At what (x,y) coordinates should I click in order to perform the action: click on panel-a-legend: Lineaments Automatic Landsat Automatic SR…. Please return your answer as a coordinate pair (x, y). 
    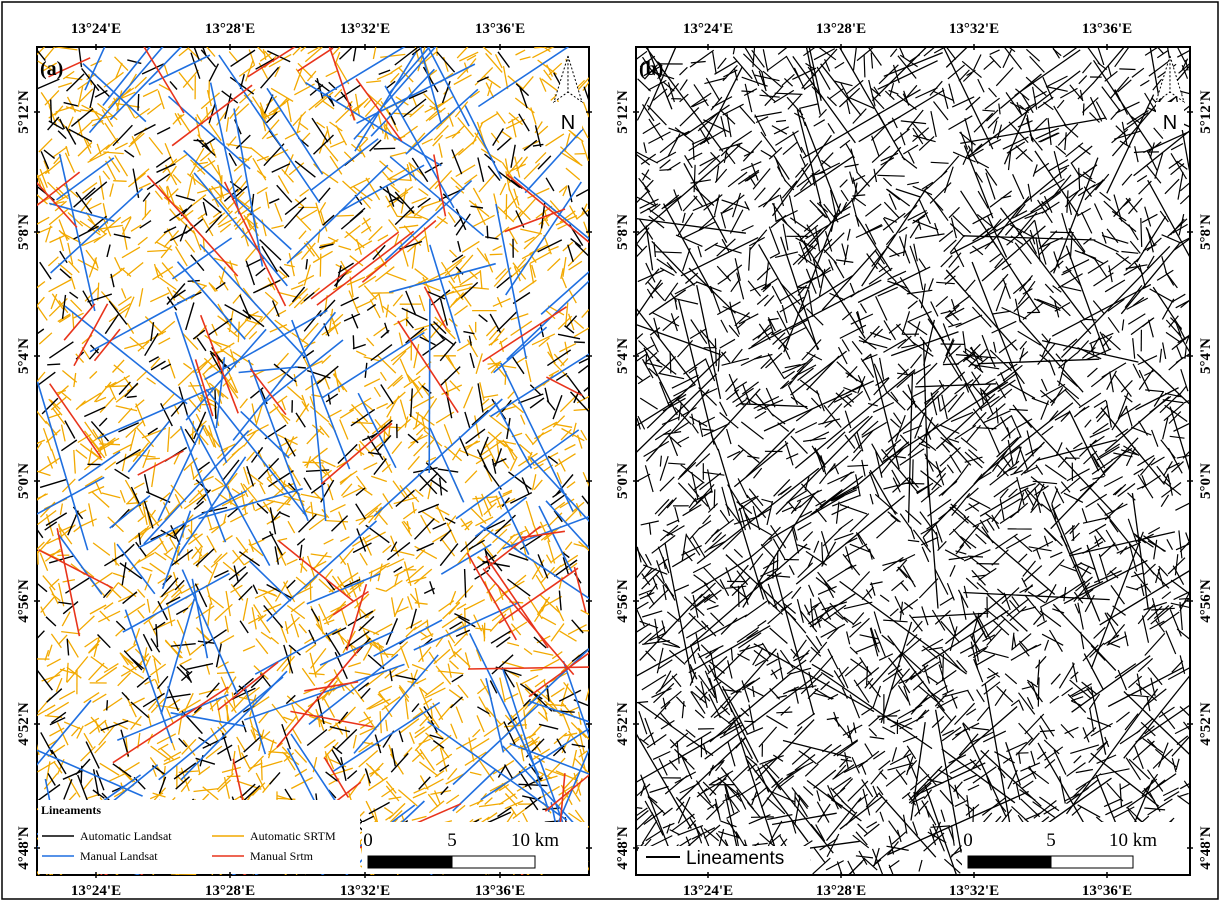
    Looking at the image, I should click on (199, 837).